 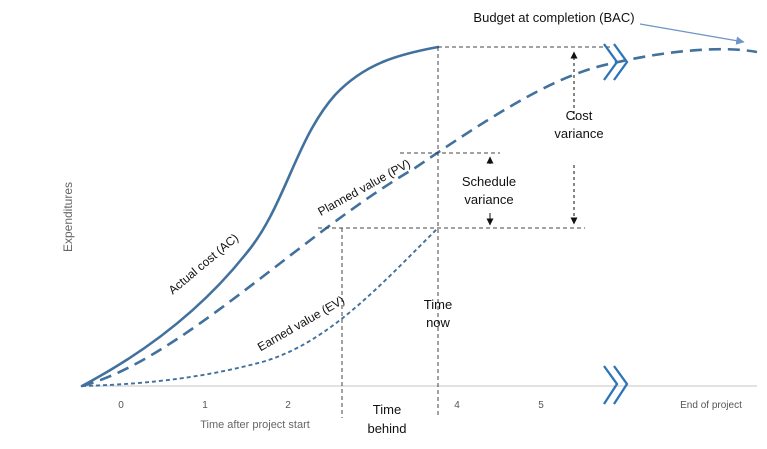 I want to click on time-behind-label-line1: Time, so click(x=387, y=409).